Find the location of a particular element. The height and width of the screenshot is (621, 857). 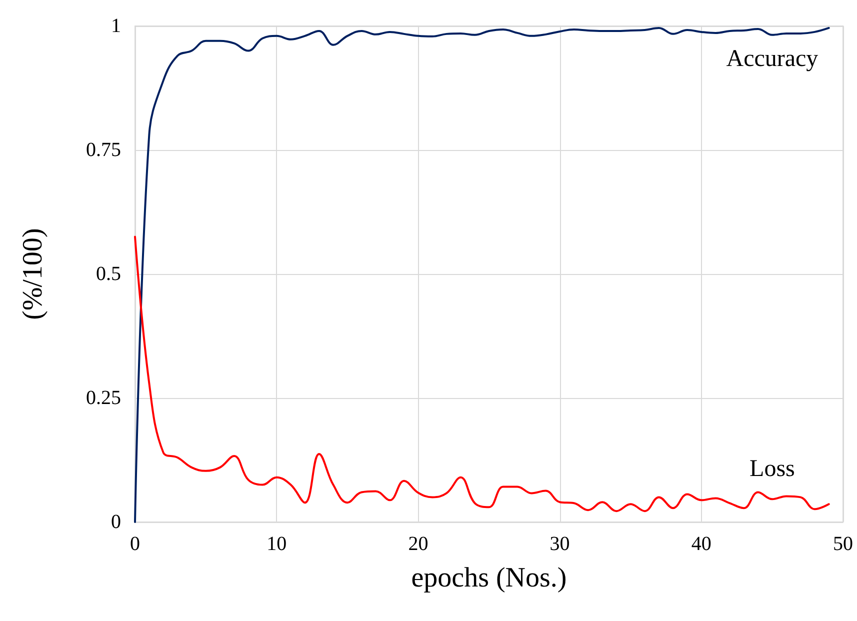

x-tick-label: 30 is located at coordinates (560, 544).